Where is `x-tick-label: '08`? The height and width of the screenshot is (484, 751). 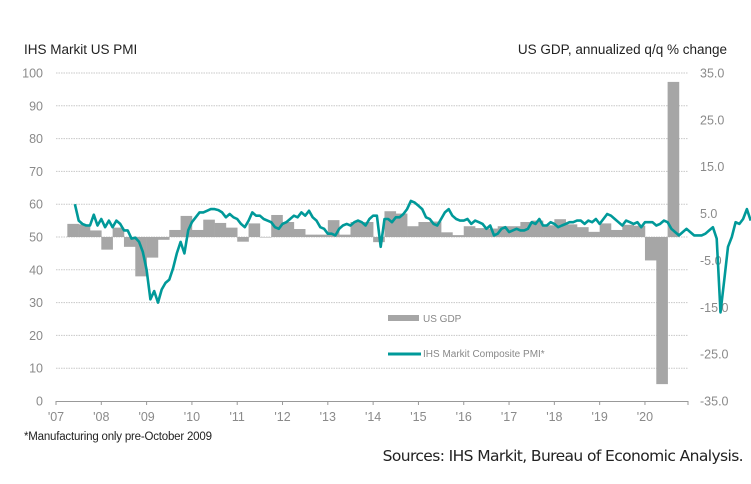
x-tick-label: '08 is located at coordinates (101, 417).